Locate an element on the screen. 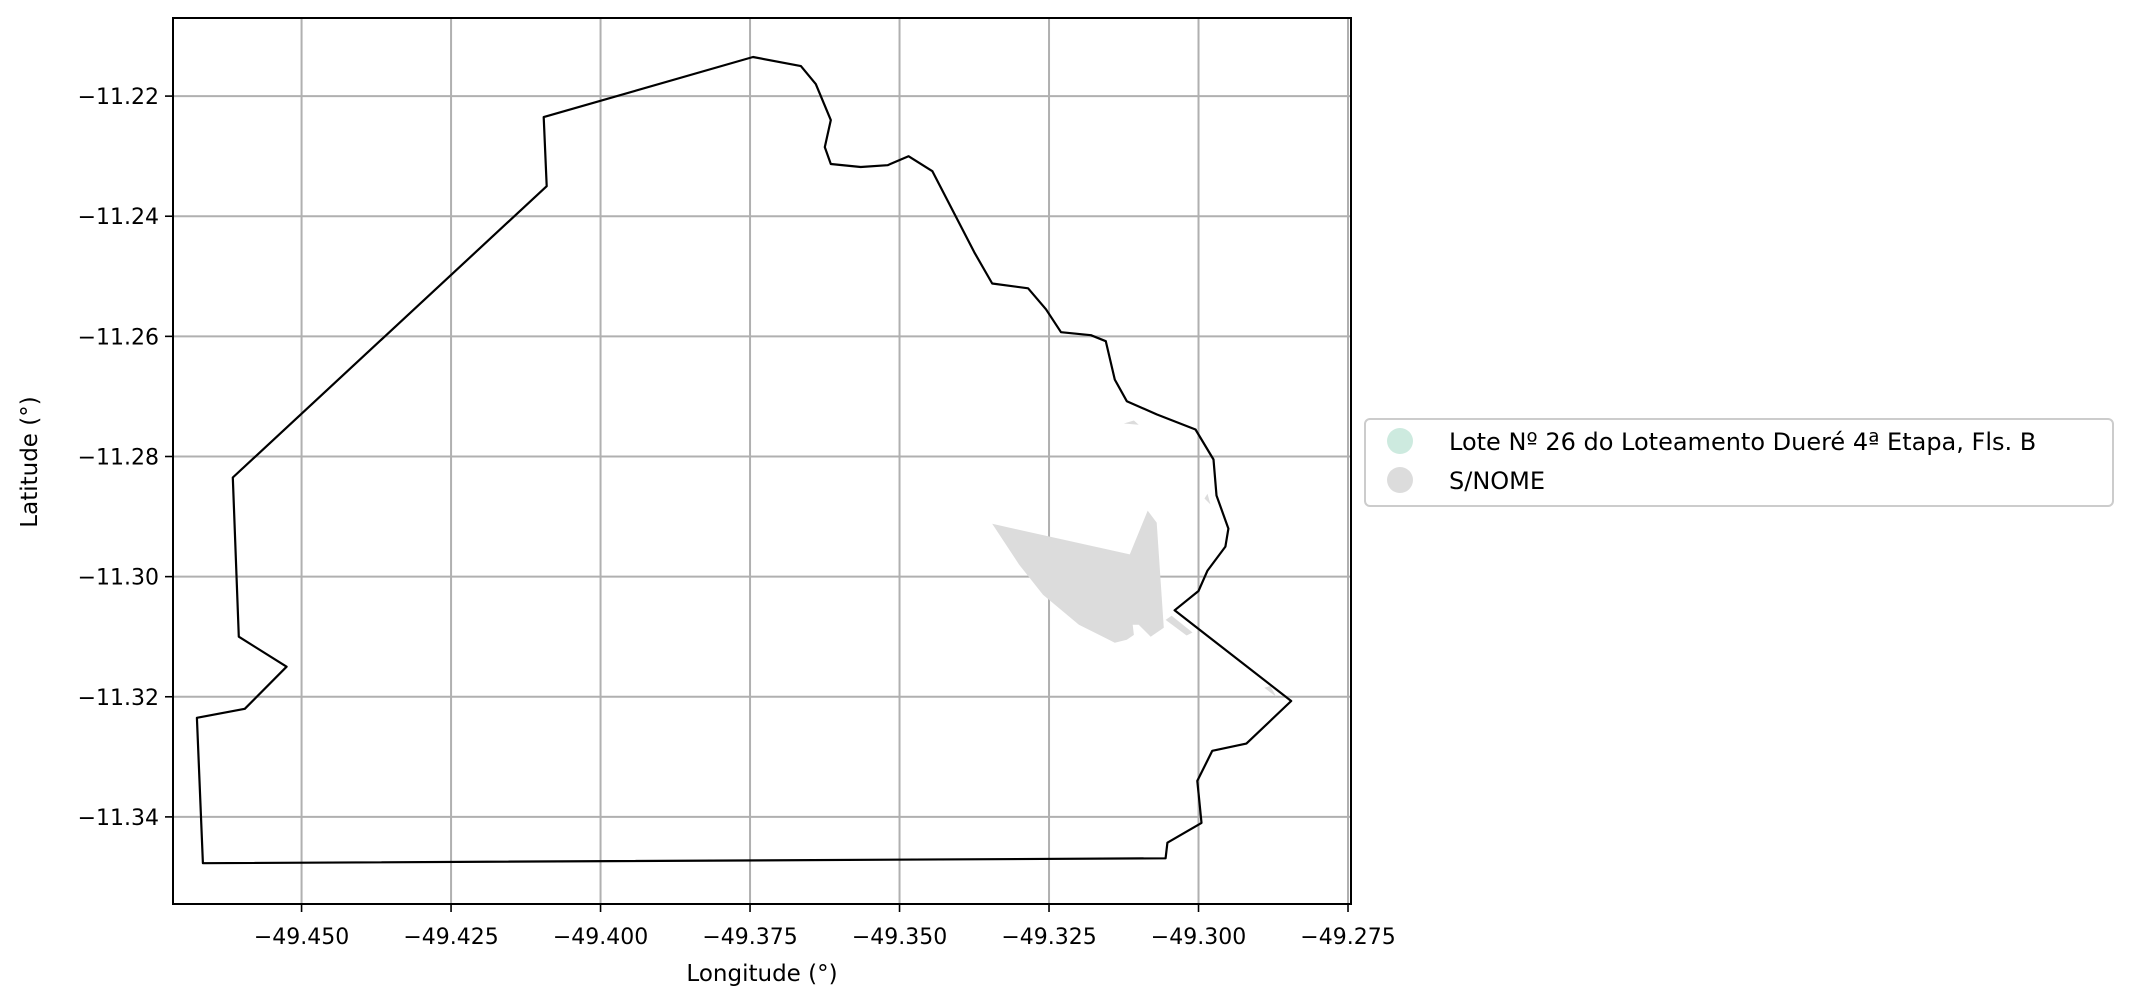 Image resolution: width=2131 pixels, height=1006 pixels. x-tick-label: −49.275 is located at coordinates (1347, 937).